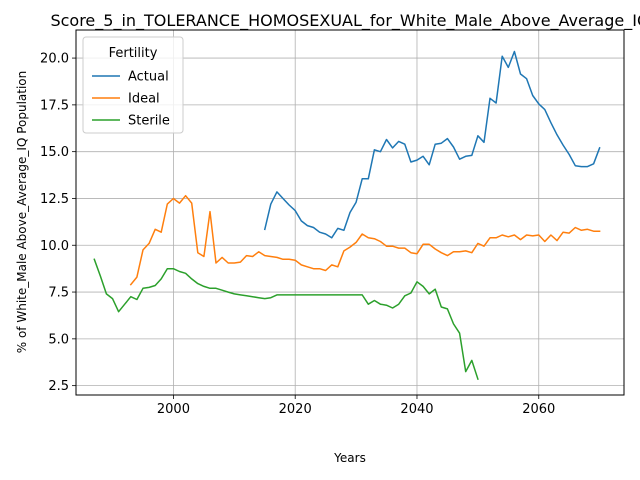 The height and width of the screenshot is (480, 640). Describe the element at coordinates (54, 59) in the screenshot. I see `y-tick-label: 20.0` at that location.